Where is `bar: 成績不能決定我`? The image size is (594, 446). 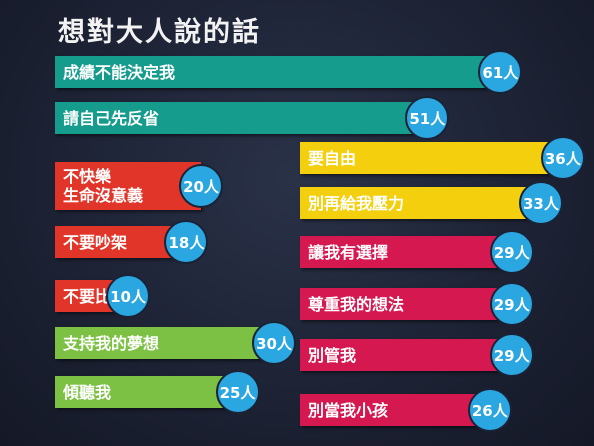 bar: 成績不能決定我 is located at coordinates (278, 72).